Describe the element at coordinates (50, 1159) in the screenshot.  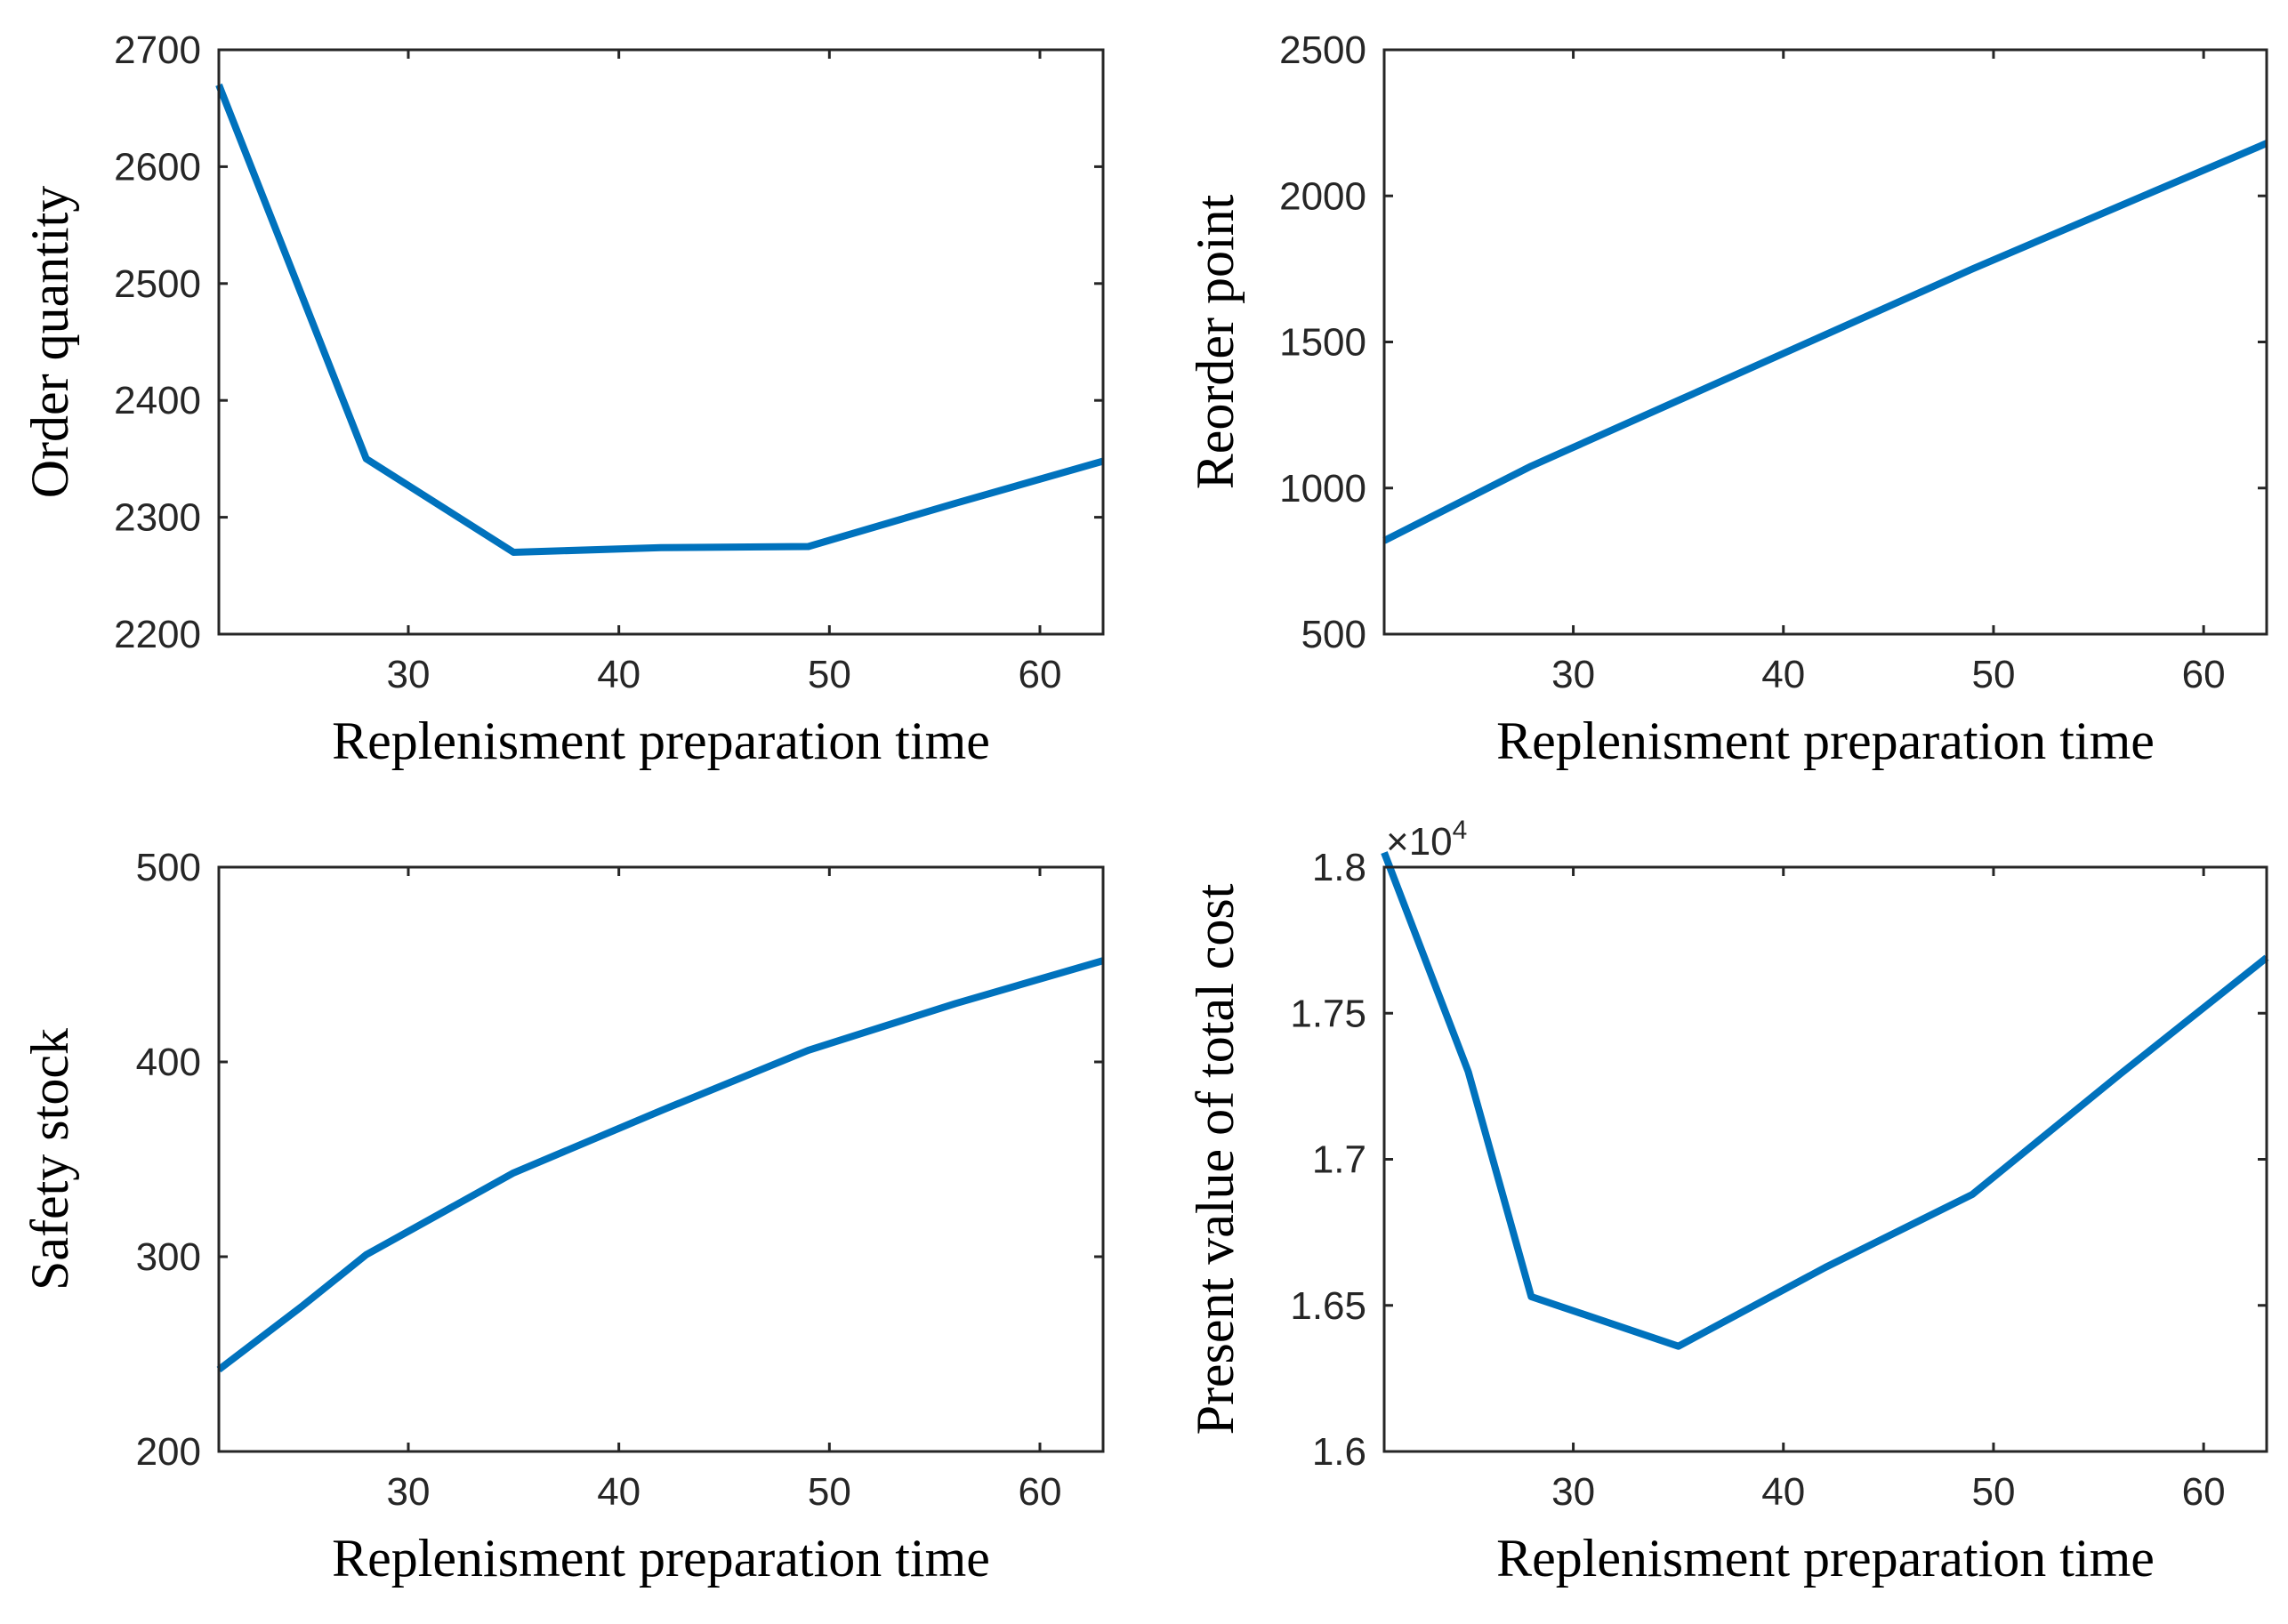
I see `y-axis-title: Safety stock` at that location.